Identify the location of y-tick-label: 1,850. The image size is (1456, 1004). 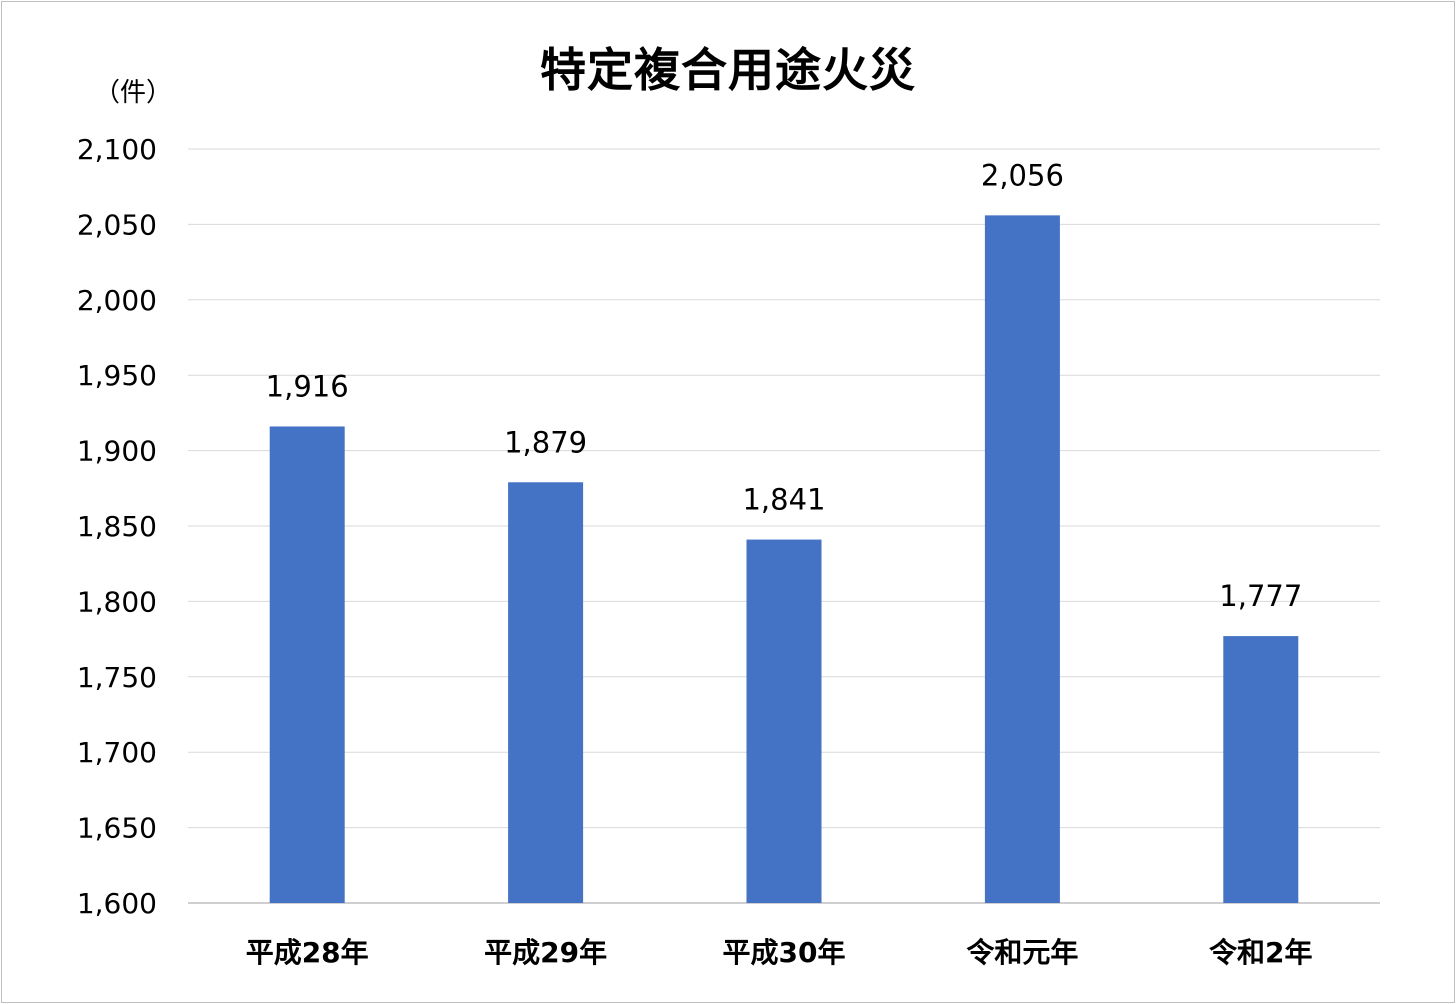
(117, 526).